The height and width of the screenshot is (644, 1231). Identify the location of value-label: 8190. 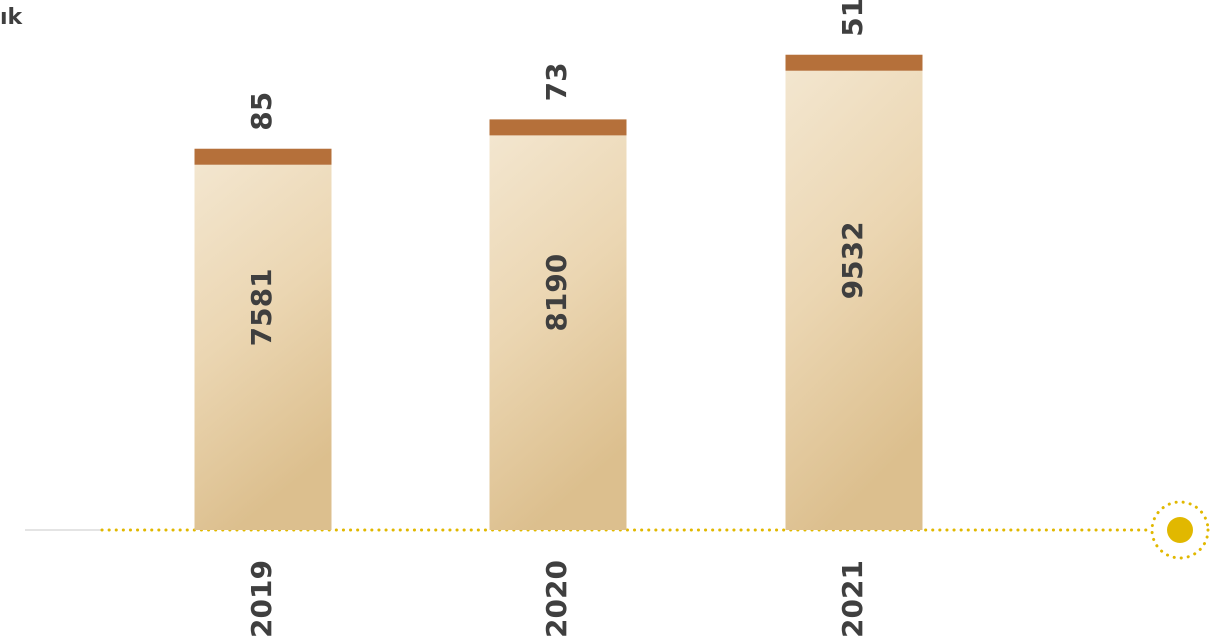
(556, 293).